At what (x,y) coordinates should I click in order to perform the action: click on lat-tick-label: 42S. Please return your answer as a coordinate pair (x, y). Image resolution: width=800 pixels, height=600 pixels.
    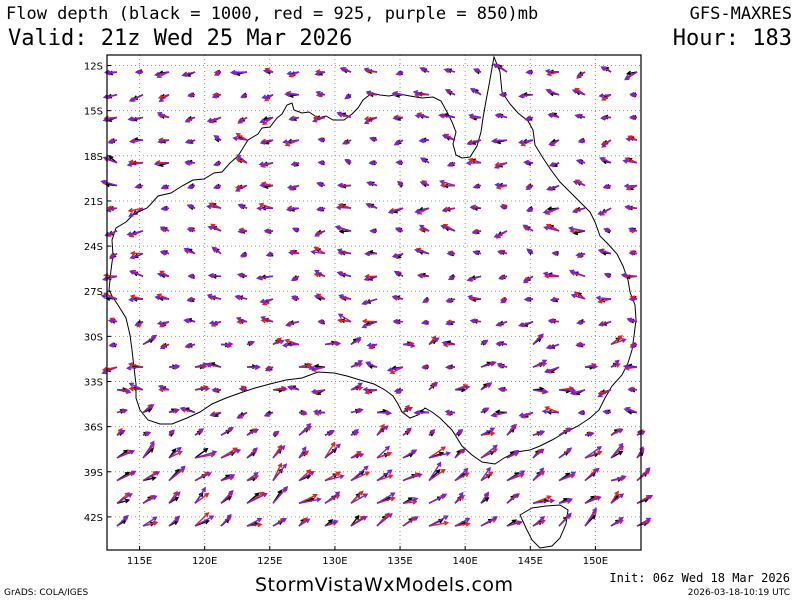
    Looking at the image, I should click on (93, 518).